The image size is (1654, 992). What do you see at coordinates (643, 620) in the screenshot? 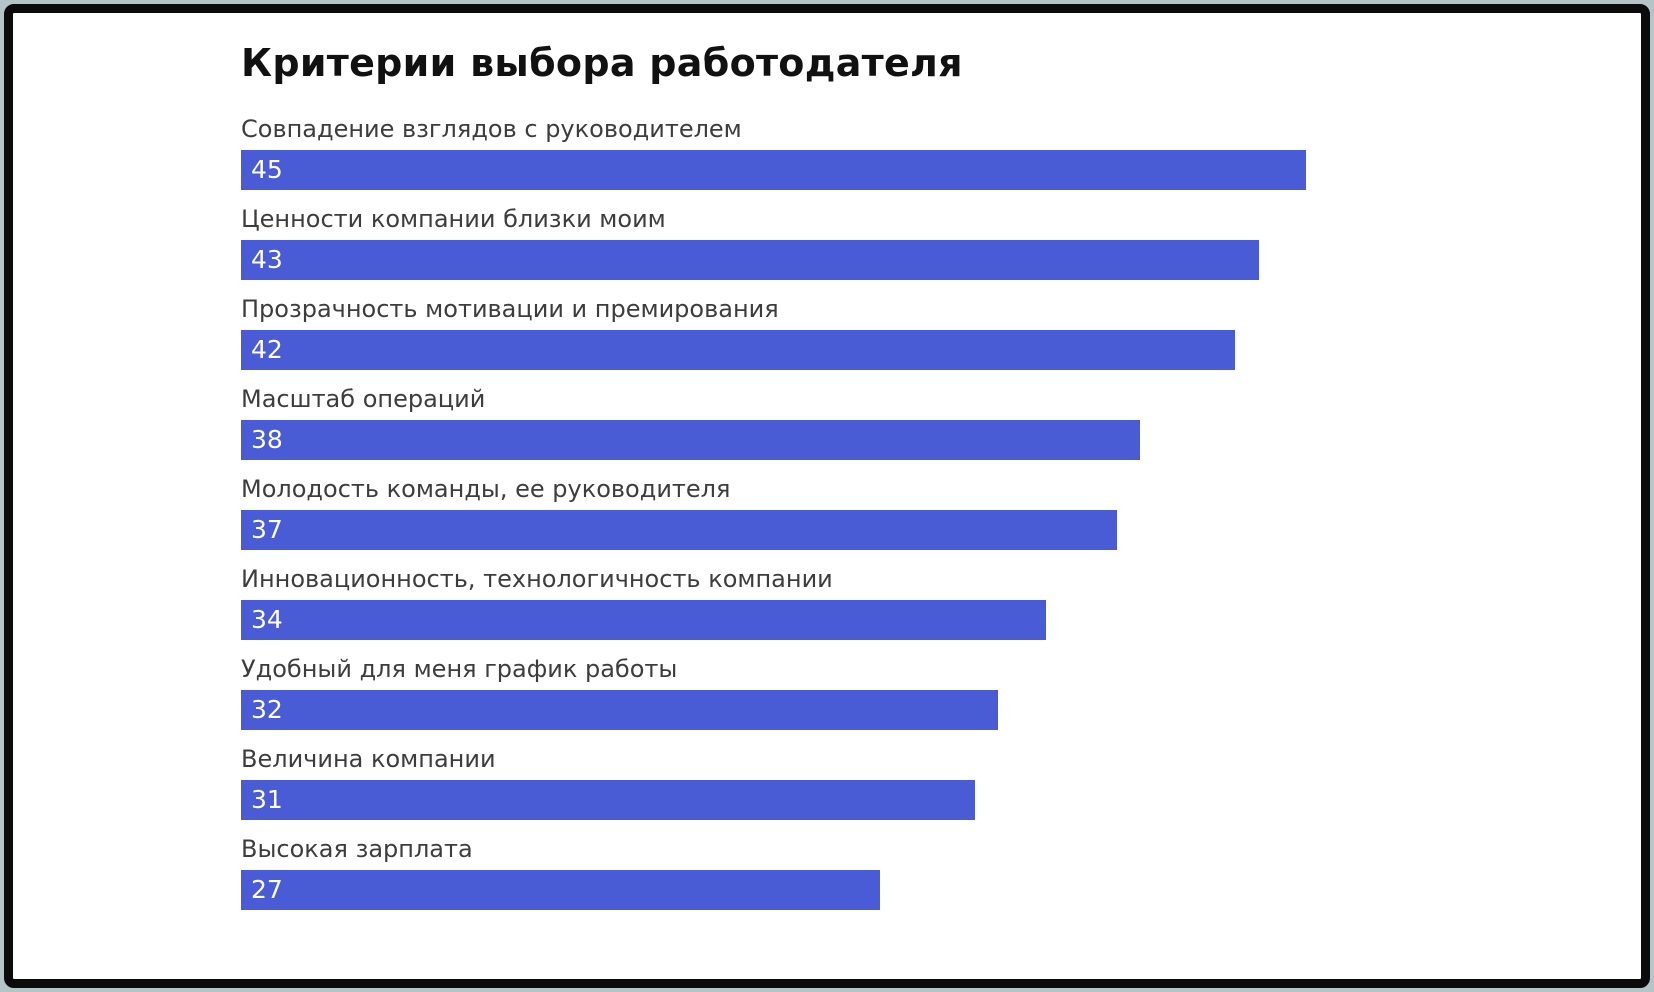
I see `bar: 34` at bounding box center [643, 620].